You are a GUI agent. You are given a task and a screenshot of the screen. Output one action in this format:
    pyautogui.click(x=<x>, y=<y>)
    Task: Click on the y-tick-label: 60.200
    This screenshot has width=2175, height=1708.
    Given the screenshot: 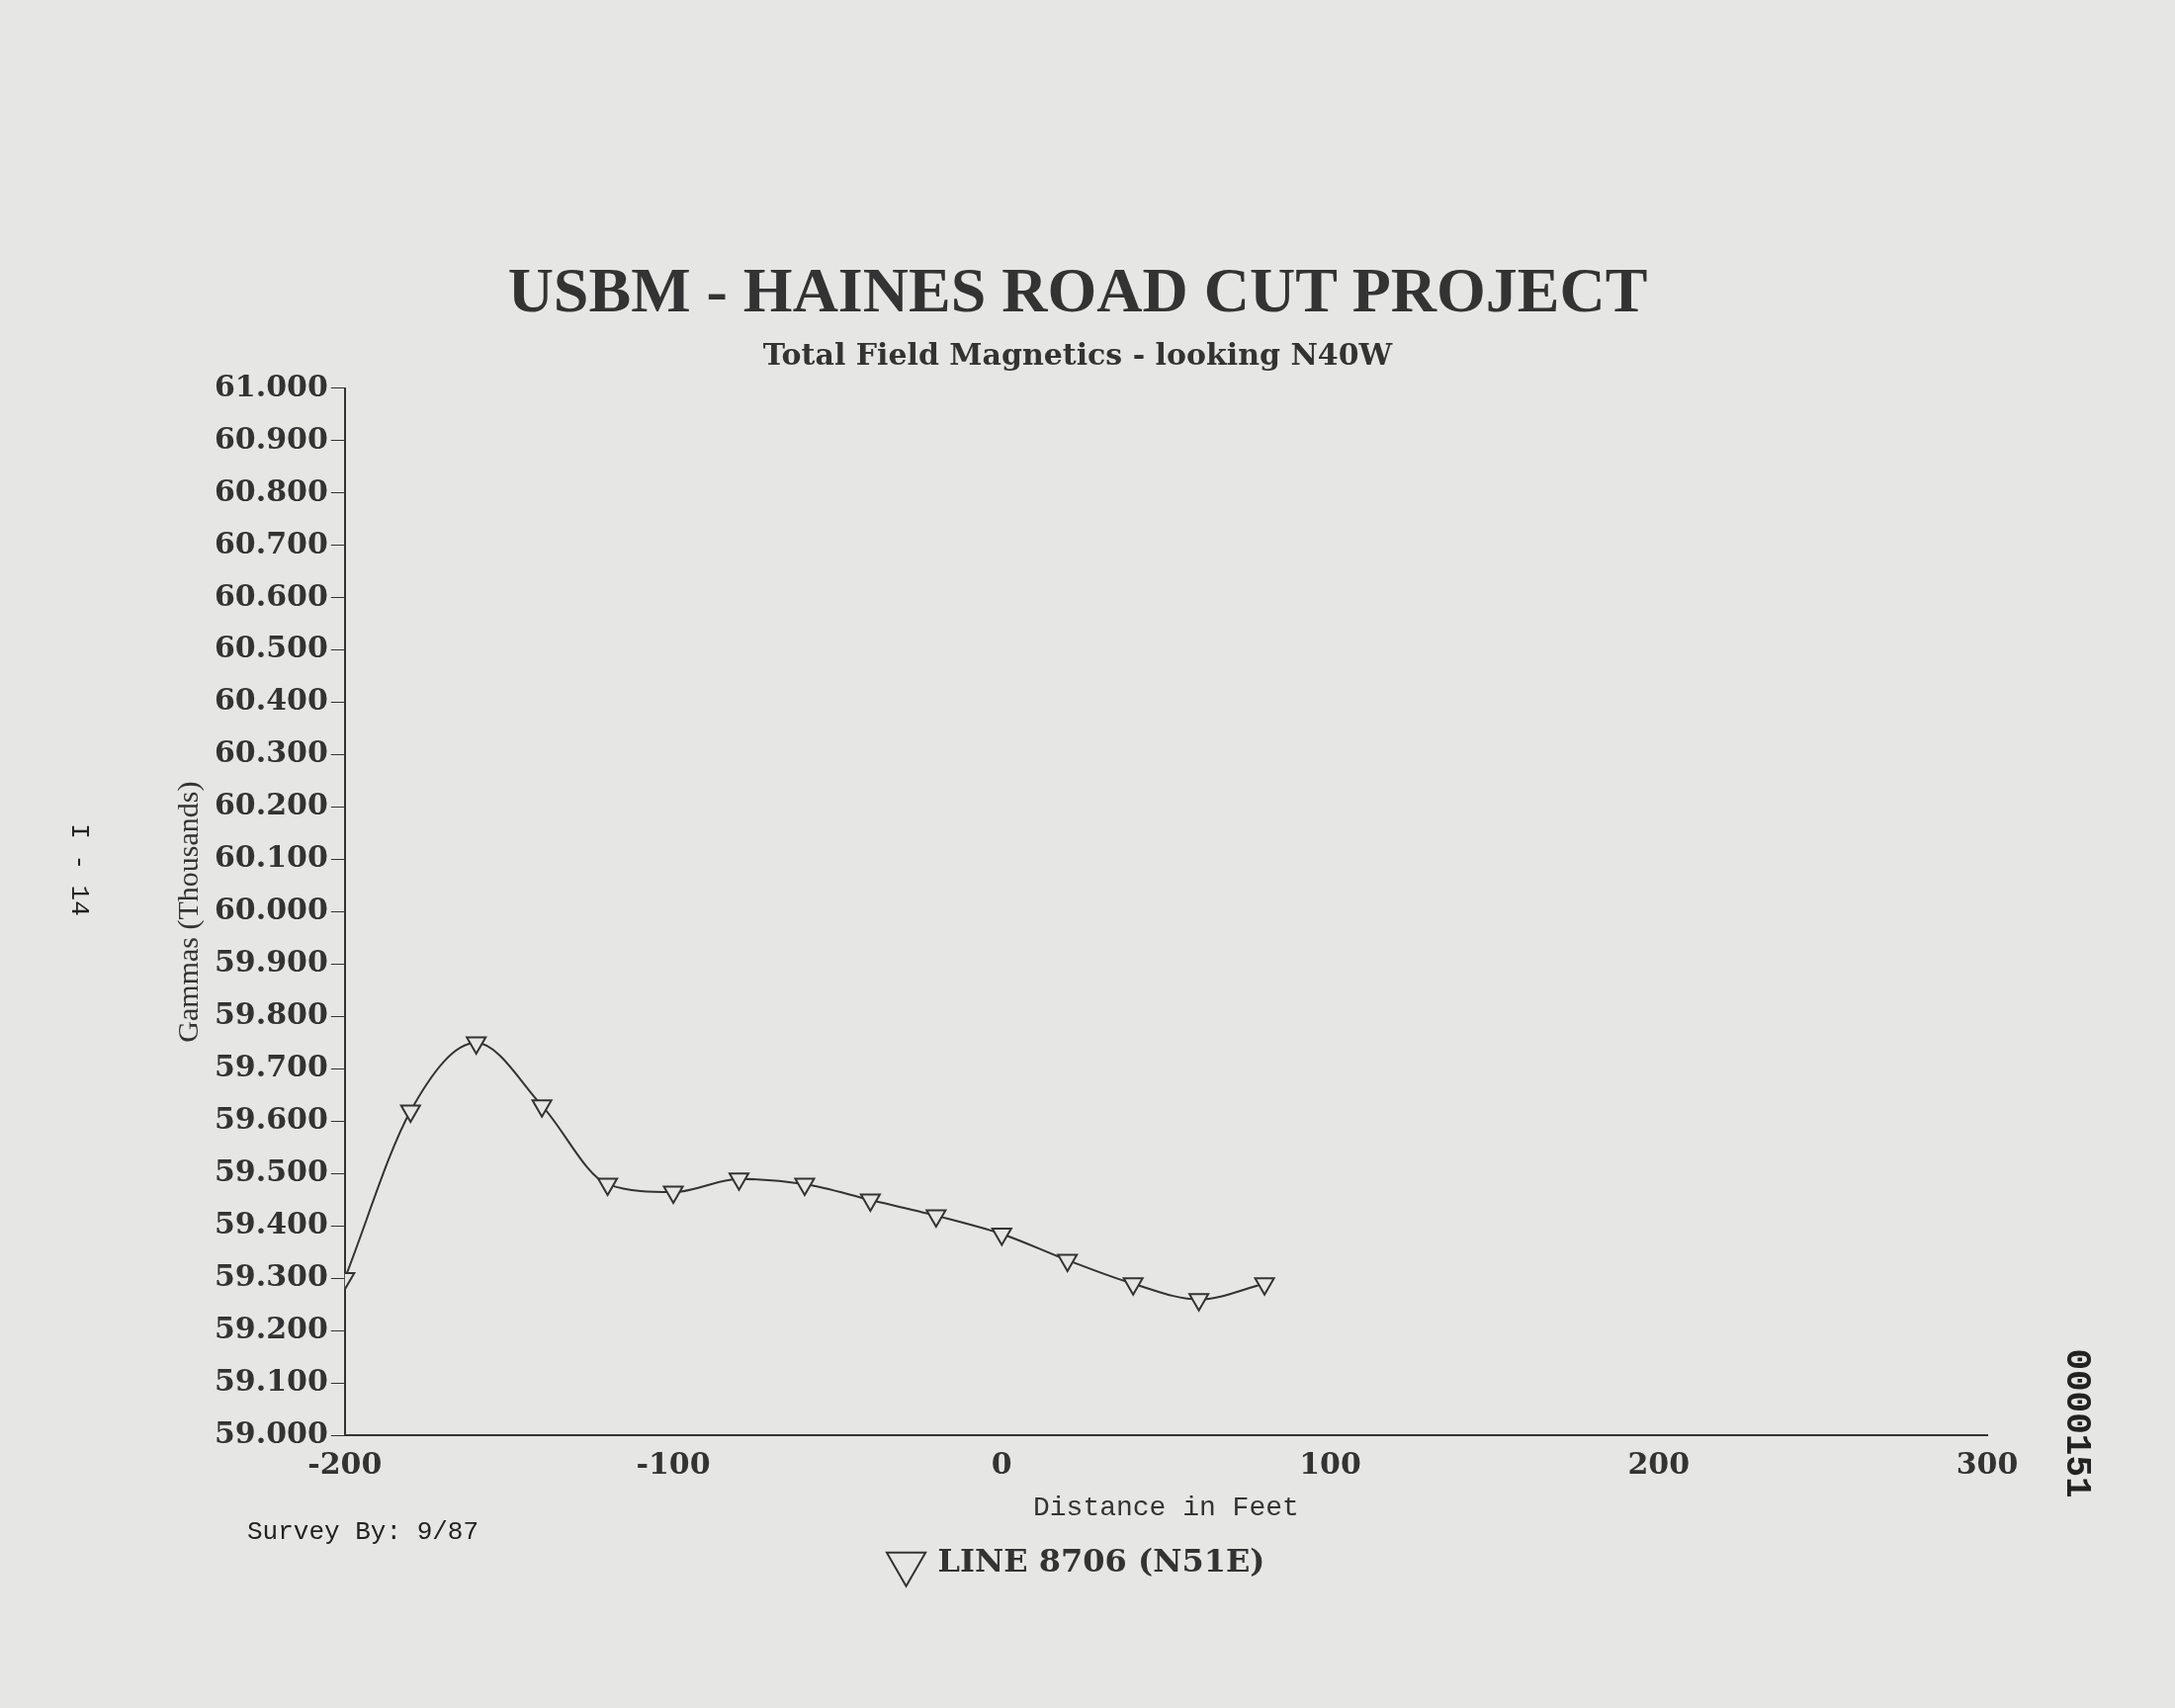 What is the action you would take?
    pyautogui.click(x=271, y=804)
    